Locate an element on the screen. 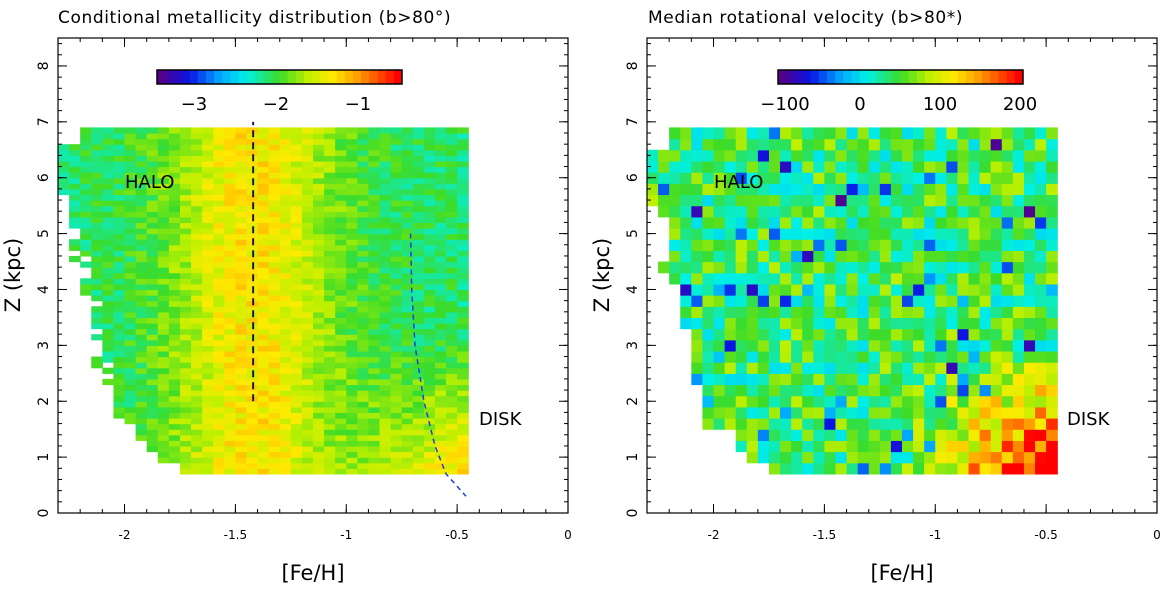 Image resolution: width=1164 pixels, height=593 pixels. y-tick-label: 5 is located at coordinates (633, 233).